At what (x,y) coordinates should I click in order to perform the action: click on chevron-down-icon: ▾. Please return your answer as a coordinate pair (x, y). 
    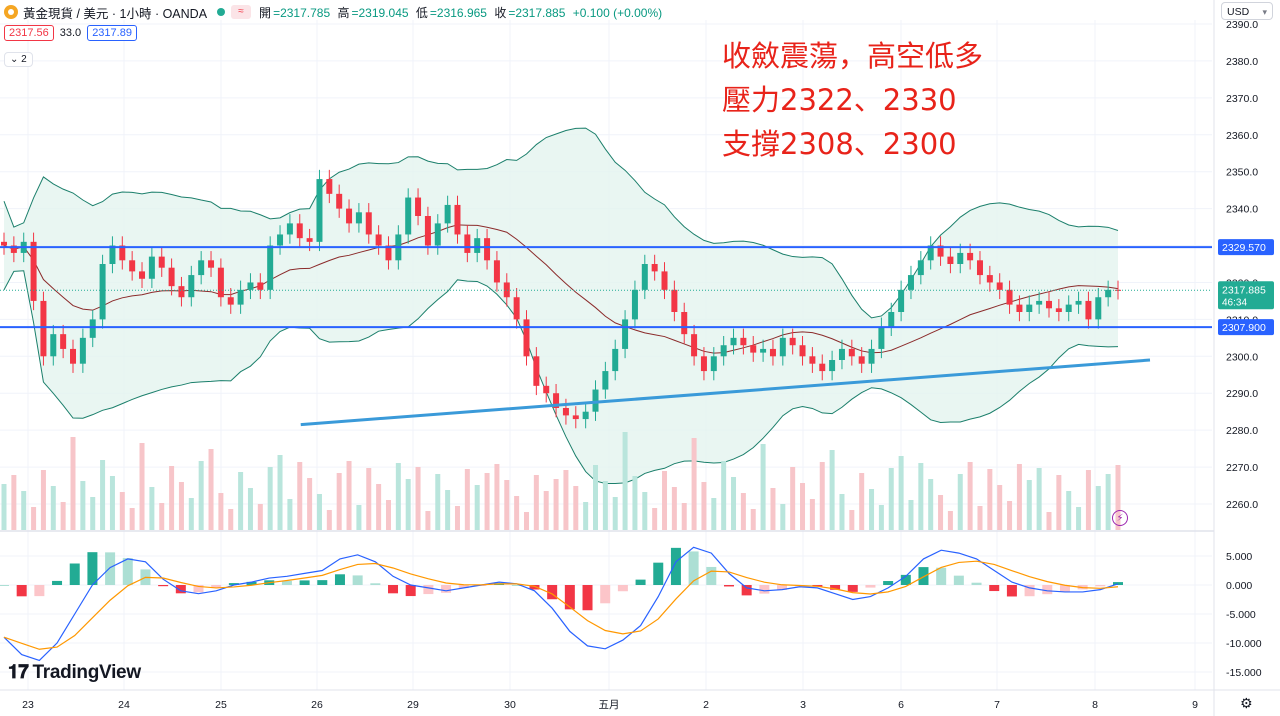
    Looking at the image, I should click on (1264, 12).